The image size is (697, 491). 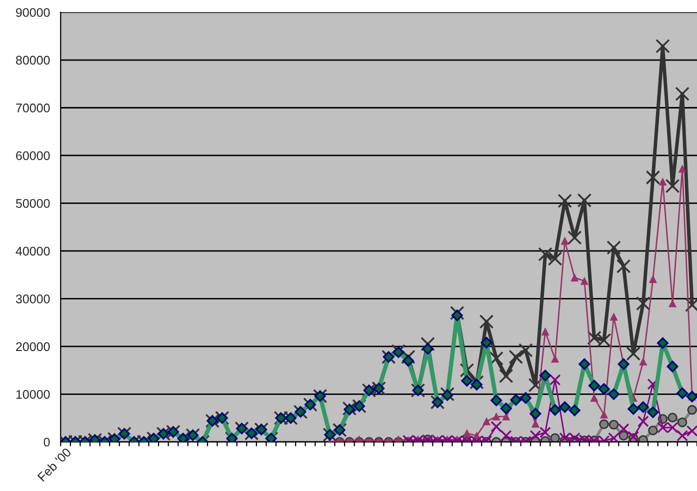 What do you see at coordinates (33, 12) in the screenshot?
I see `y-tick-label: 90000` at bounding box center [33, 12].